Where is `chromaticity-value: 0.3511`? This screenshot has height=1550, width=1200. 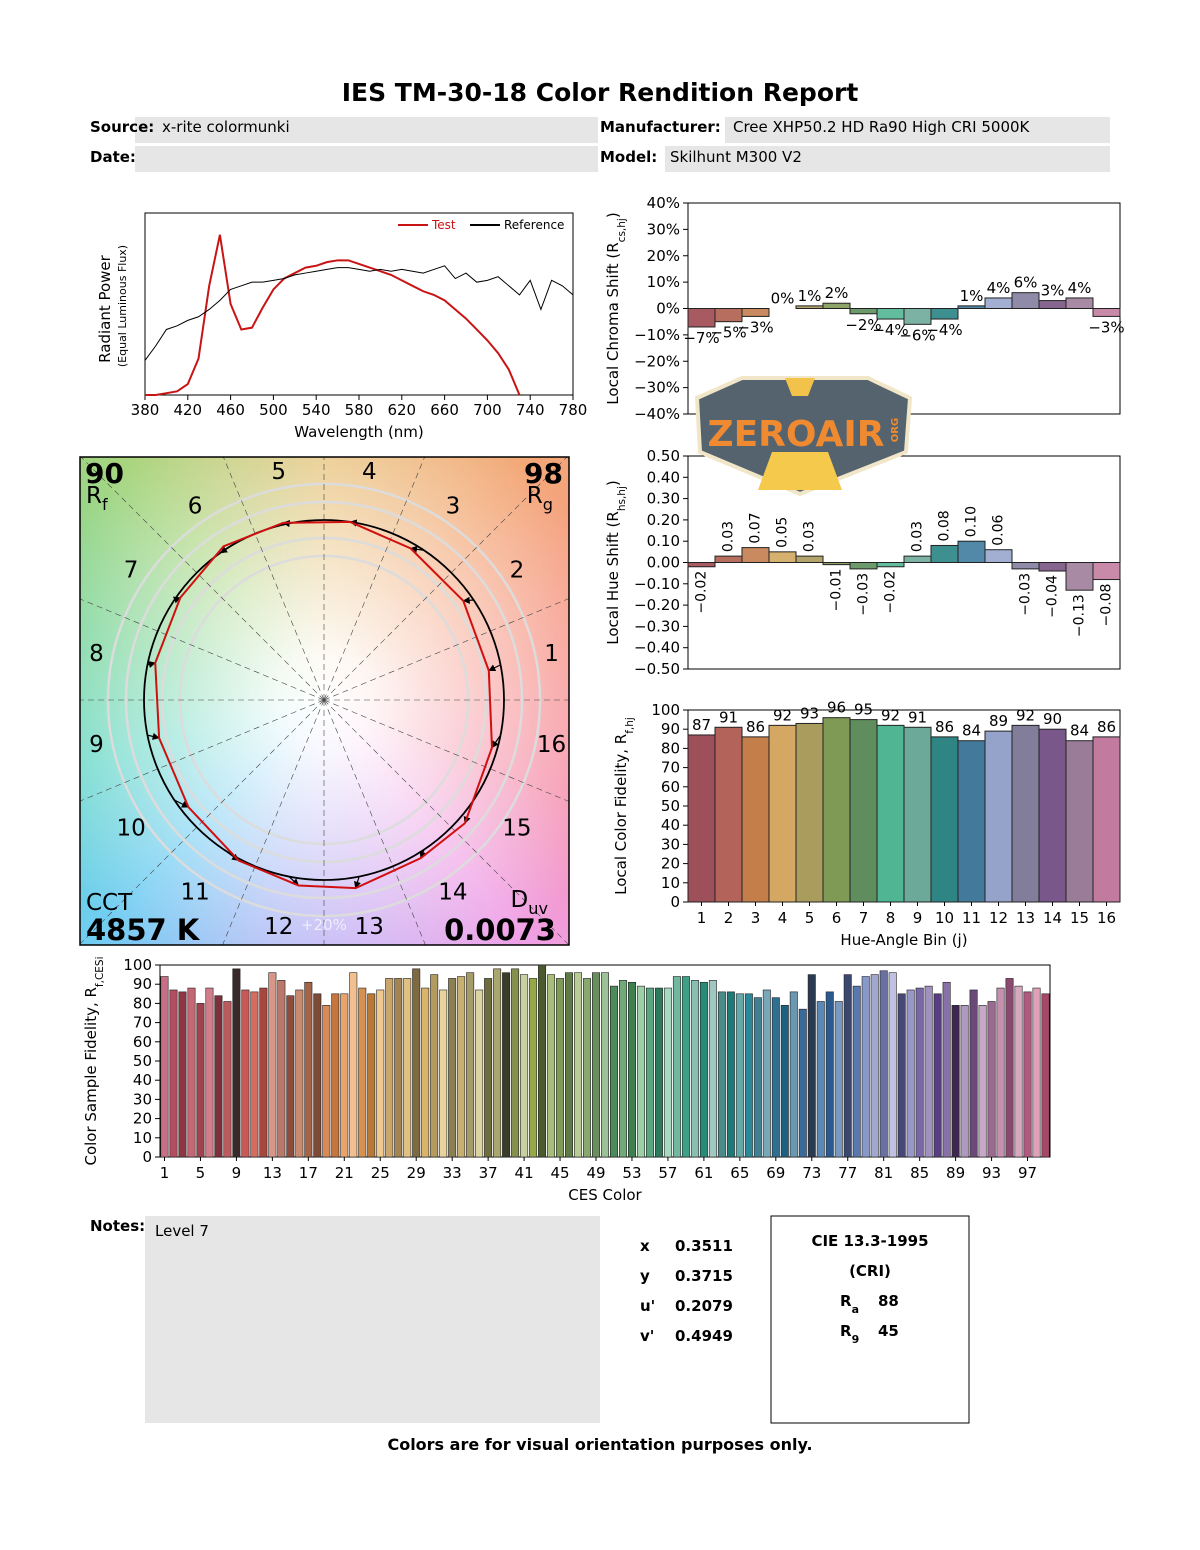 chromaticity-value: 0.3511 is located at coordinates (704, 1246).